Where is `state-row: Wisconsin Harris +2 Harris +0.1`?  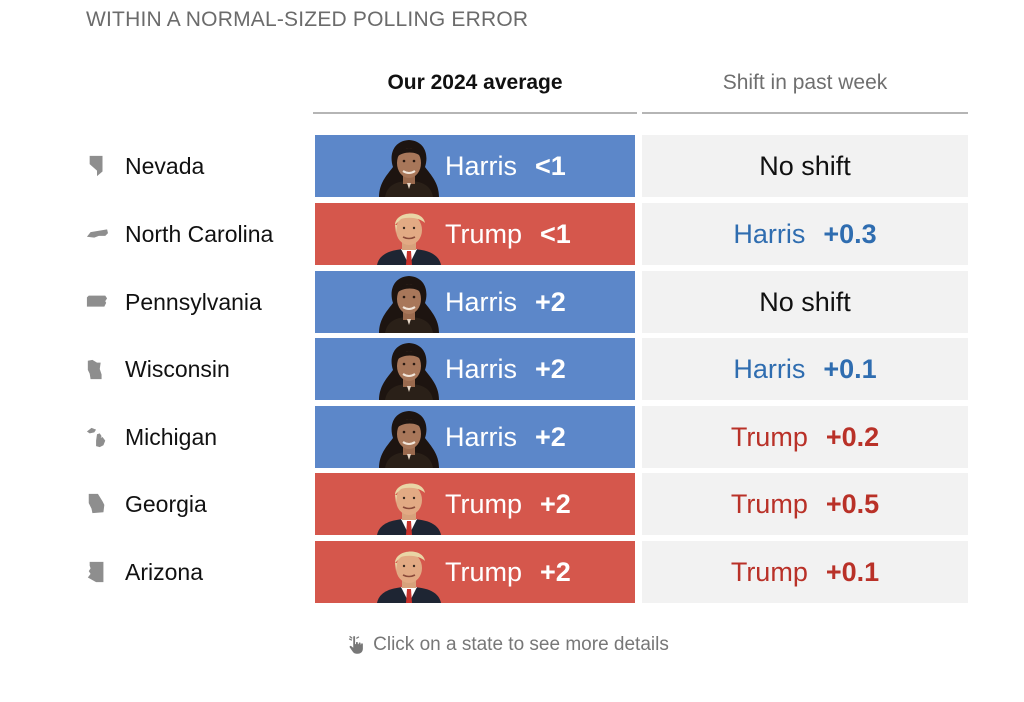 state-row: Wisconsin Harris +2 Harris +0.1 is located at coordinates (512, 369).